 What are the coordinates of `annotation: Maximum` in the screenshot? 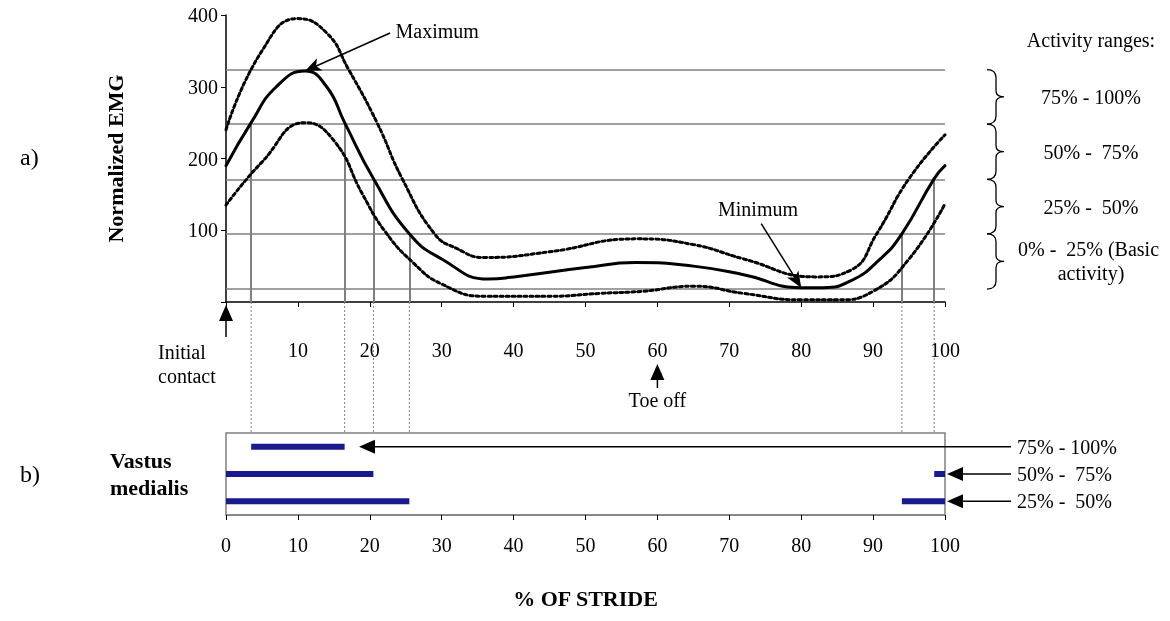 It's located at (437, 30).